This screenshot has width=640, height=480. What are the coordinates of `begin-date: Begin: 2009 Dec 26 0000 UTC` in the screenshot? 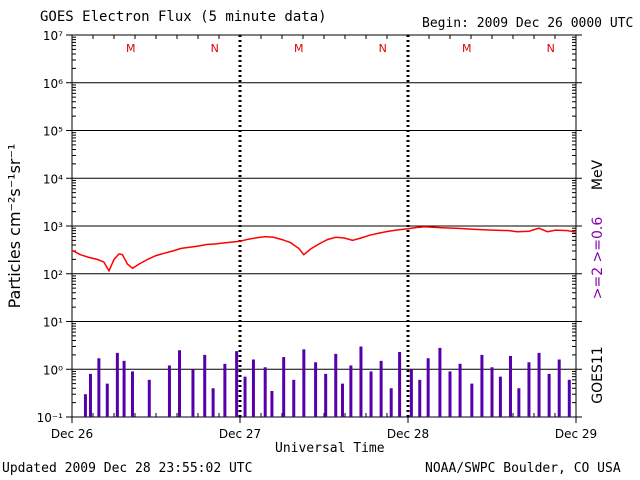 It's located at (528, 23).